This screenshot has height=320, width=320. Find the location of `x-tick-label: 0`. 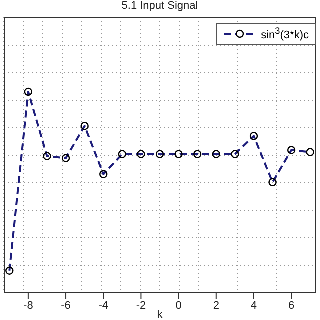

x-tick-label: 0 is located at coordinates (179, 306).